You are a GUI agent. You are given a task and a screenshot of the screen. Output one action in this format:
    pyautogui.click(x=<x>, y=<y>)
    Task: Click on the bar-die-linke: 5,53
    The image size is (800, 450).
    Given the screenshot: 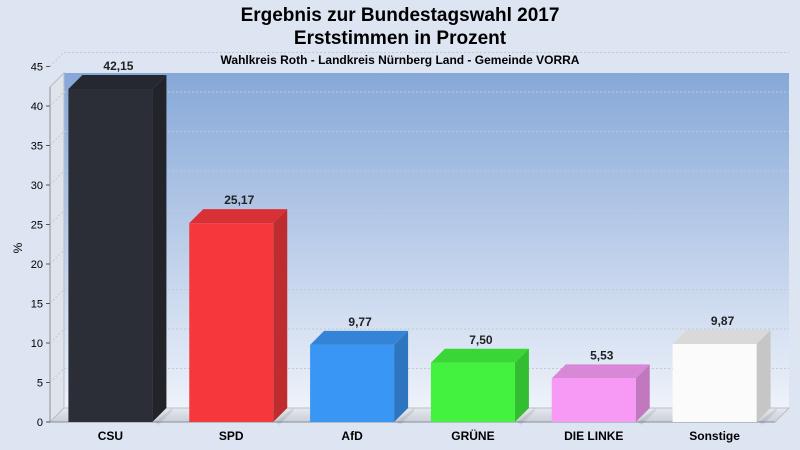 What is the action you would take?
    pyautogui.click(x=603, y=386)
    